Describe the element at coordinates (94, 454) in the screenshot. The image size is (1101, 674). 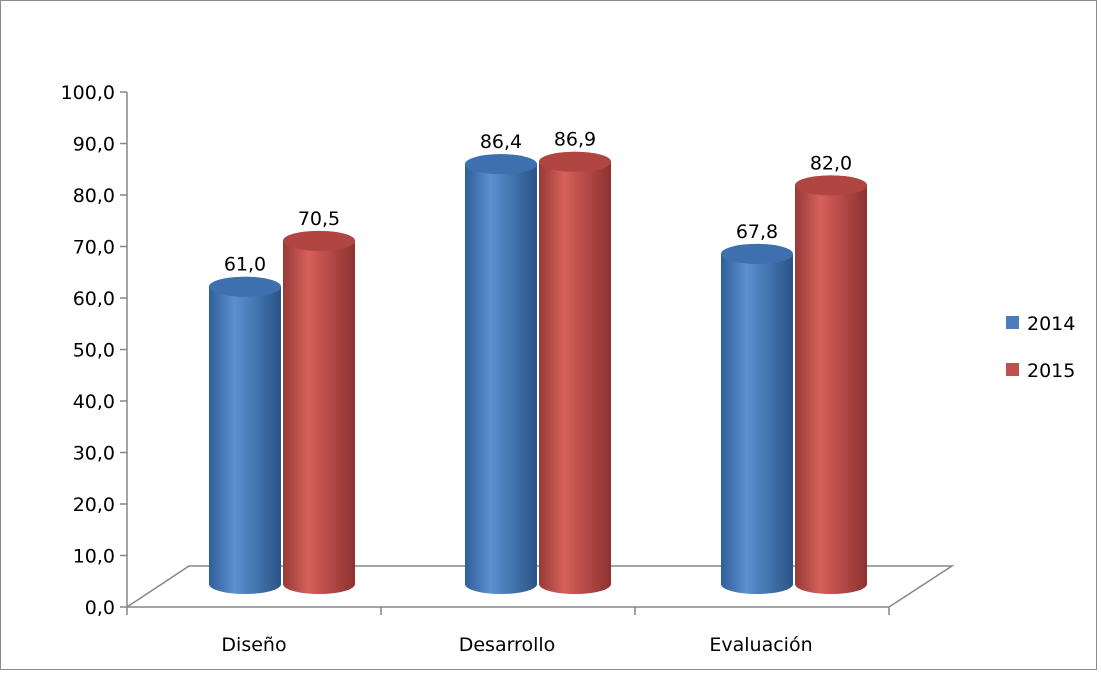
I see `y-tick-label: 30,0` at that location.